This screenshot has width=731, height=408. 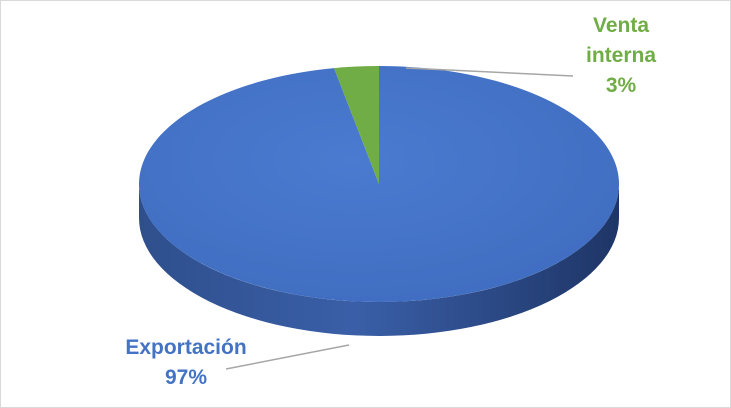 What do you see at coordinates (489, 72) in the screenshot?
I see `leader-line-venta` at bounding box center [489, 72].